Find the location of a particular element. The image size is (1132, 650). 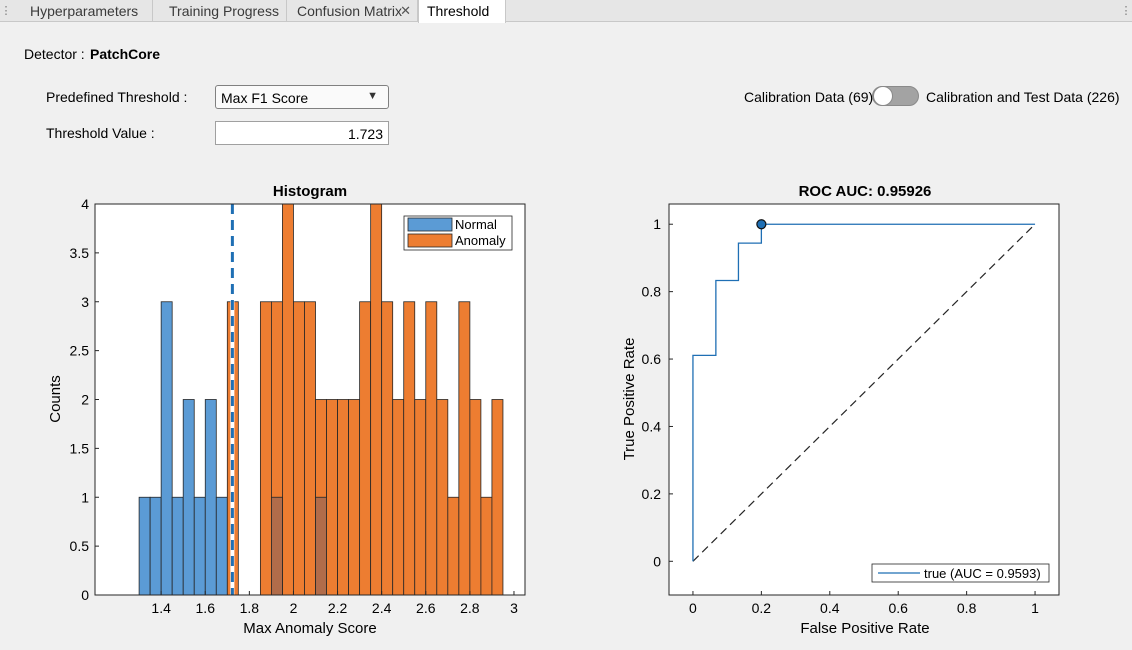

tab-confusion-matrix: Confusion Matrix ✕ is located at coordinates (352, 11).